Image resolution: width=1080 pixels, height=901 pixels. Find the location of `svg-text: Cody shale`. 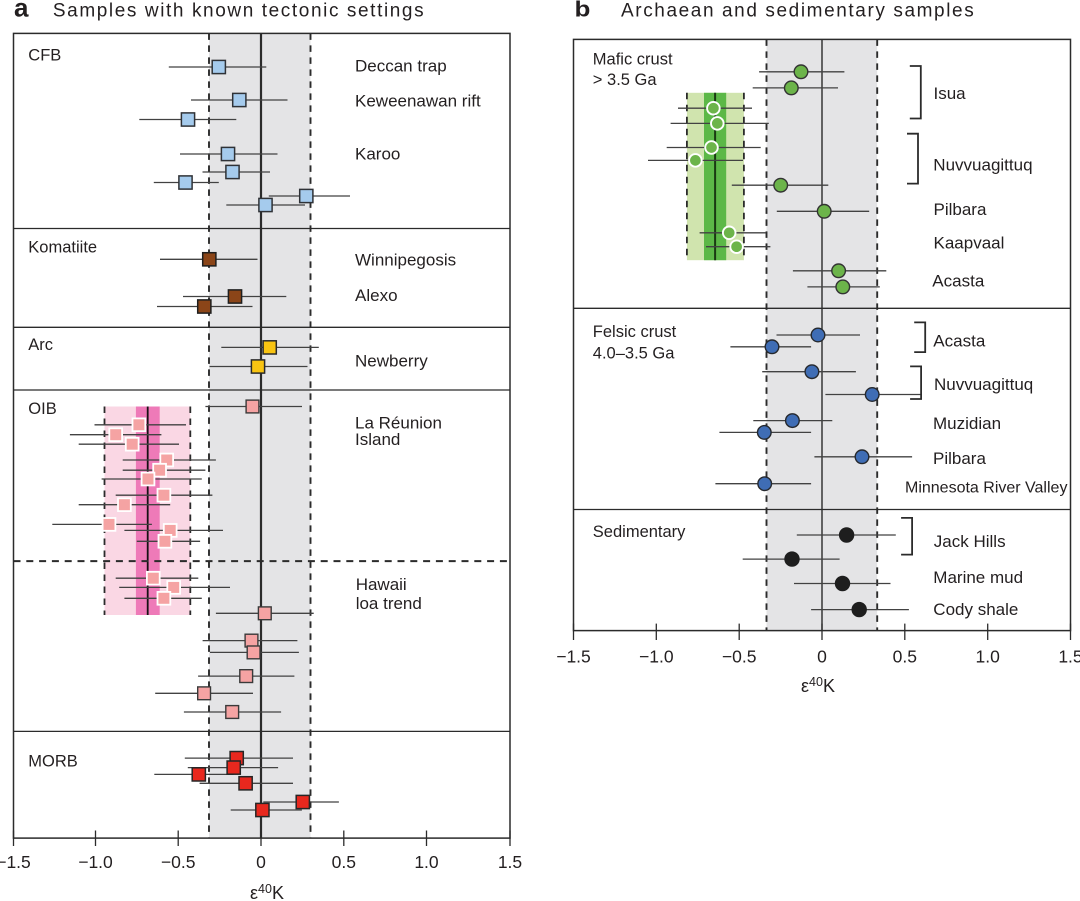

svg-text: Cody shale is located at coordinates (975, 609).